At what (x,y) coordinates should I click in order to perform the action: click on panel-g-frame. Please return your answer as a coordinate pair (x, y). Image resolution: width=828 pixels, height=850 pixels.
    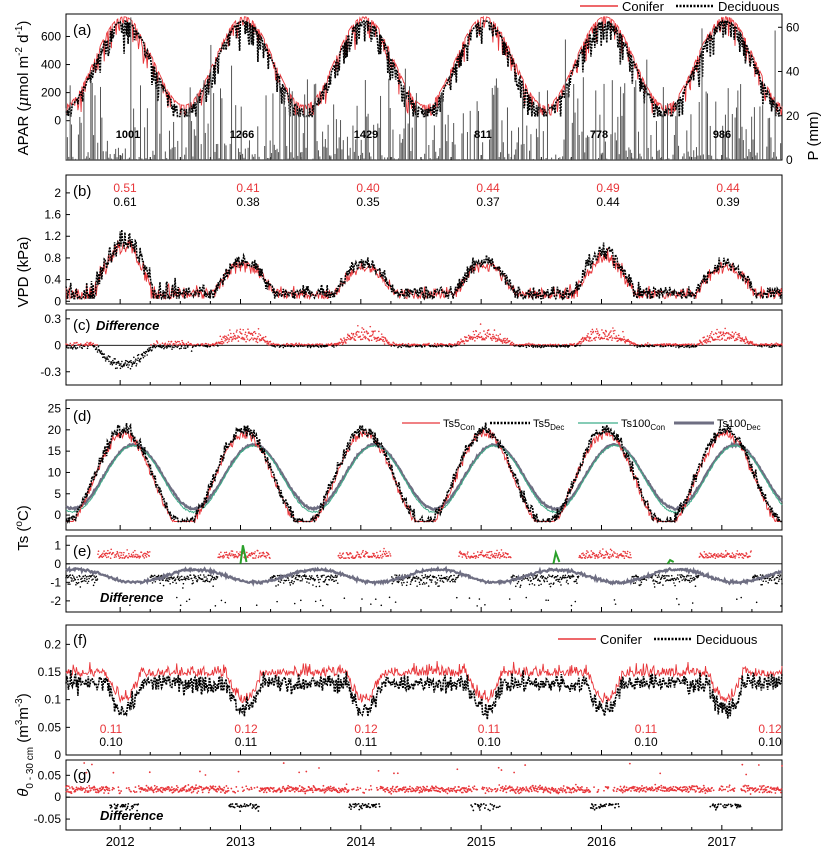
    Looking at the image, I should click on (424, 795).